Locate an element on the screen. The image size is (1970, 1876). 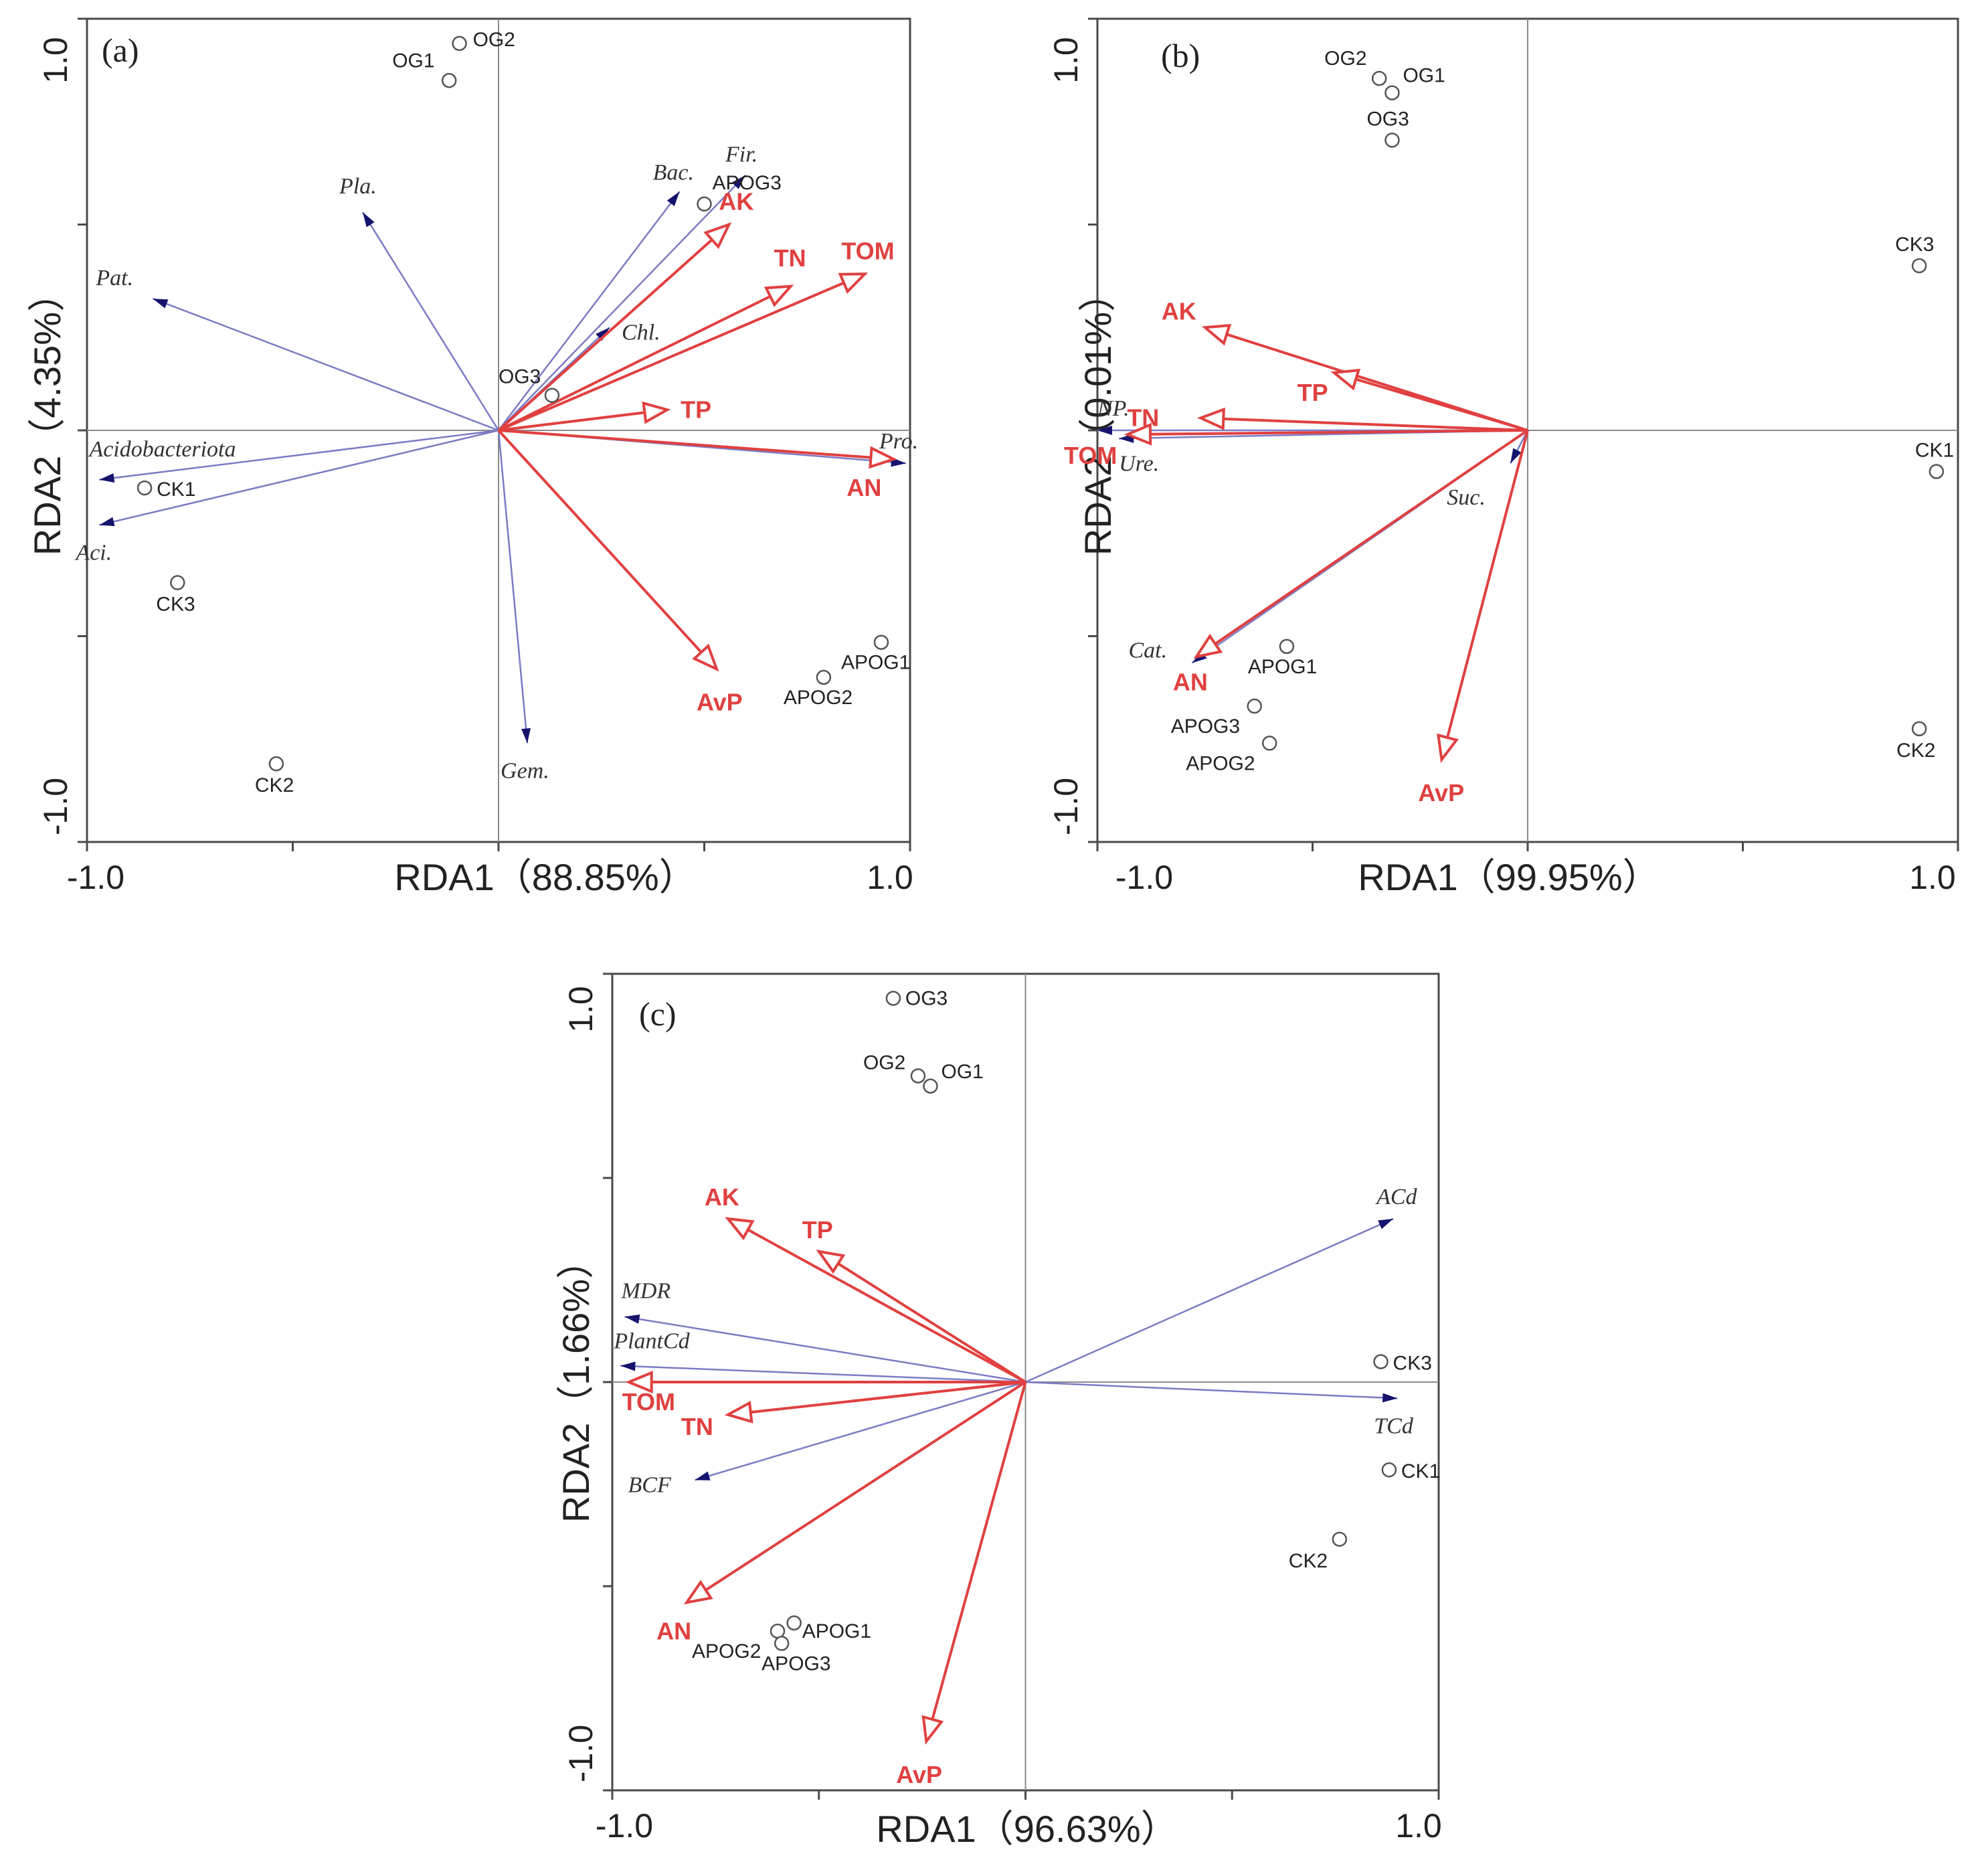
site-label: CK1 is located at coordinates (1421, 1471).